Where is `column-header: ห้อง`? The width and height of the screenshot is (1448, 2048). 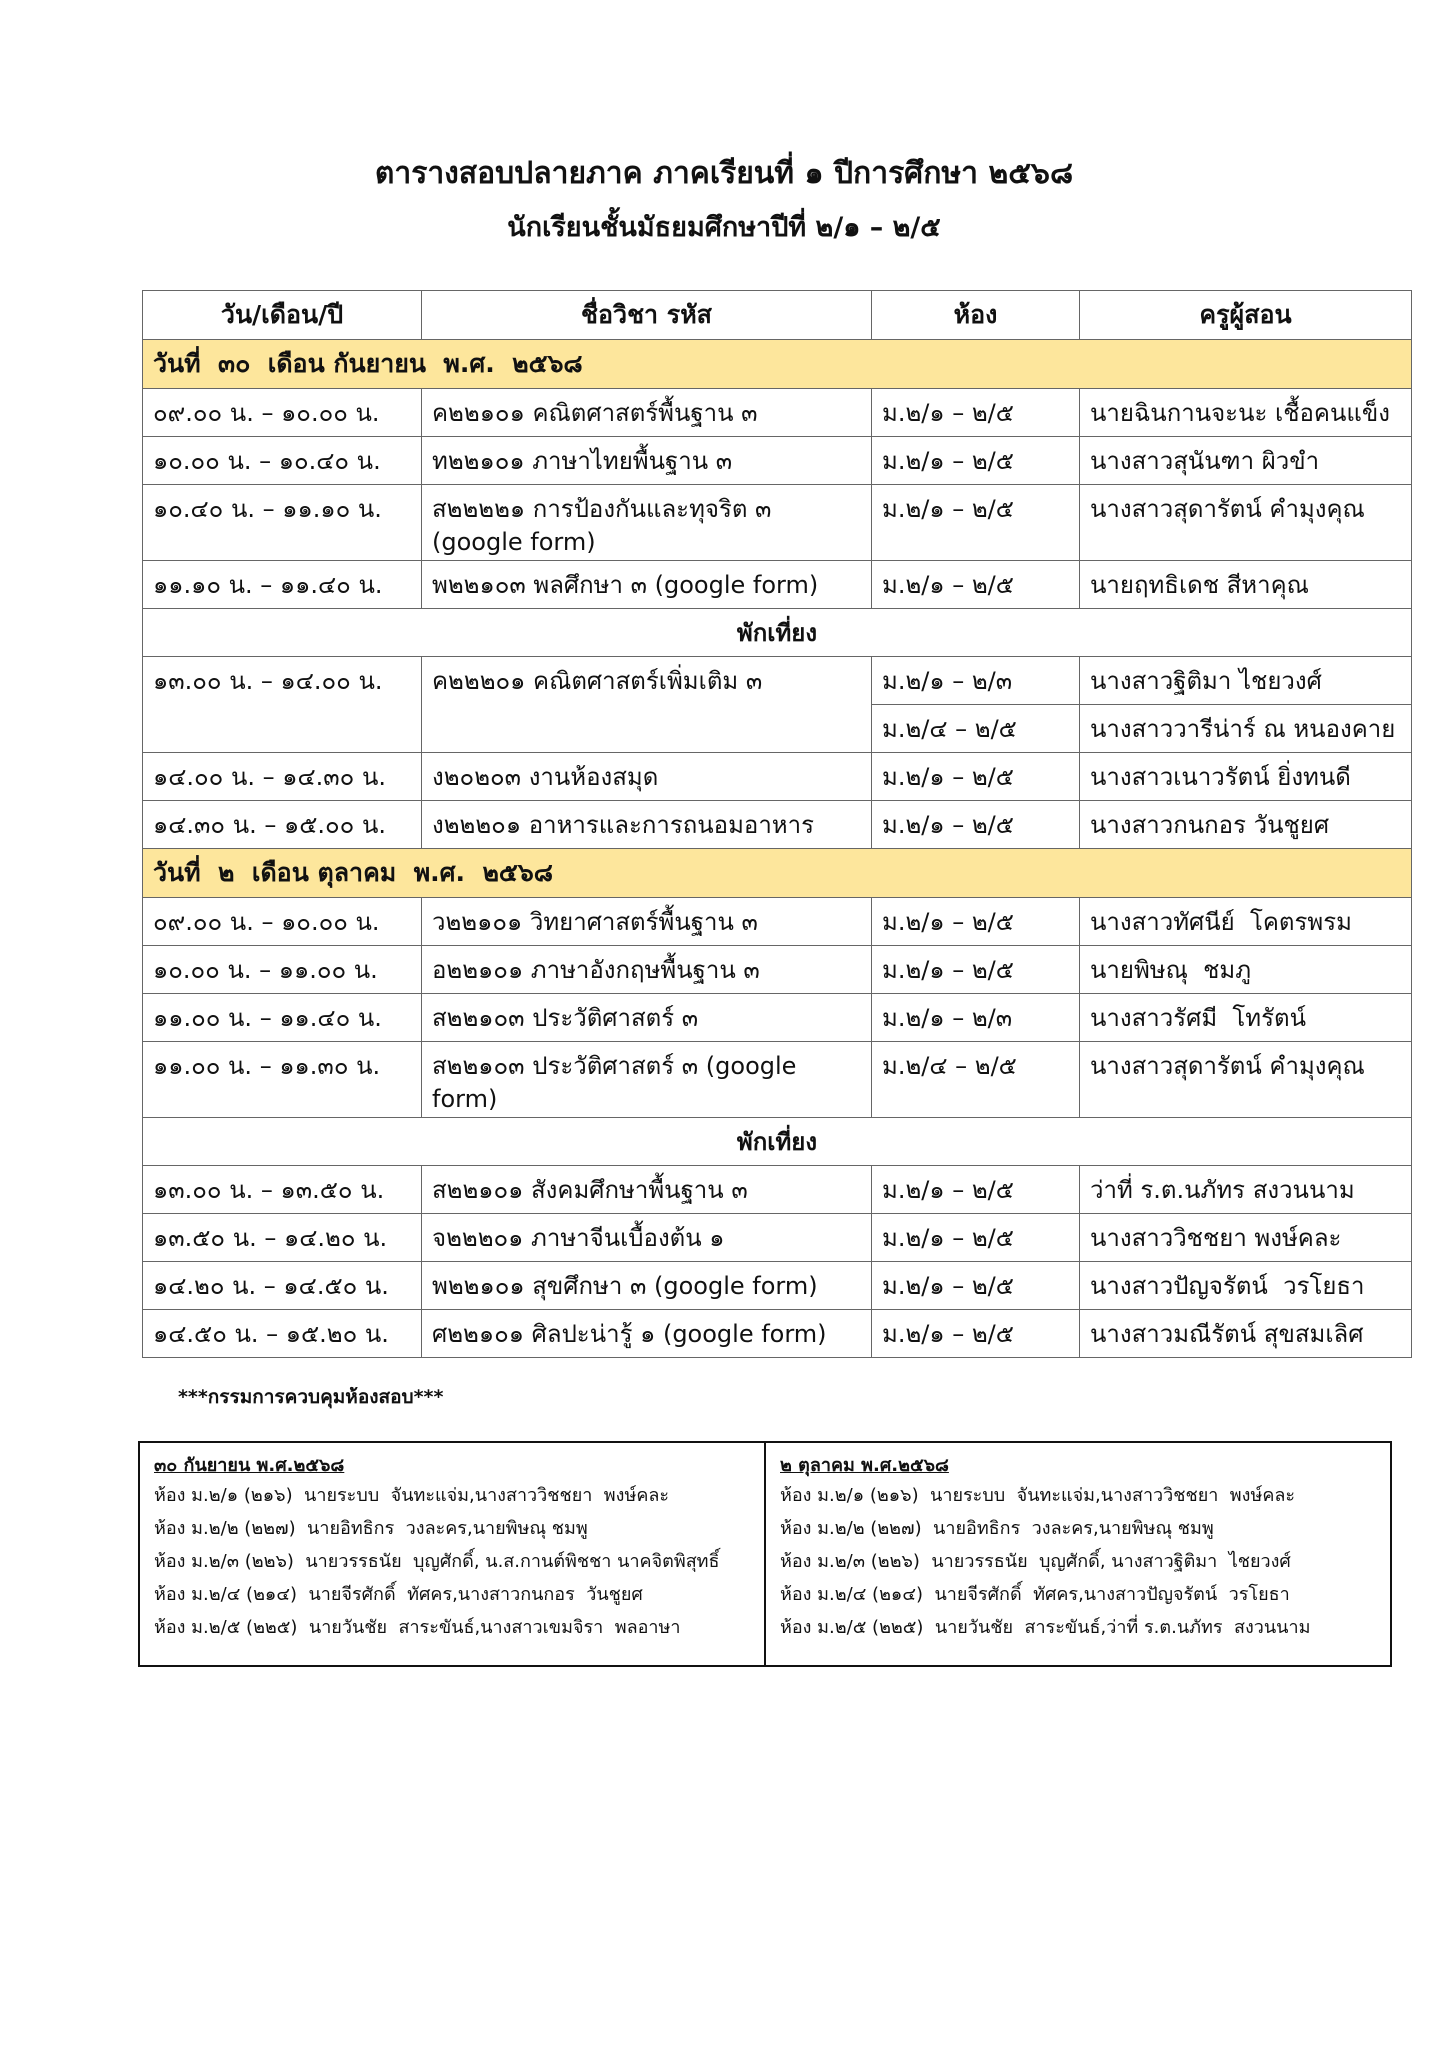
column-header: ห้อง is located at coordinates (975, 315).